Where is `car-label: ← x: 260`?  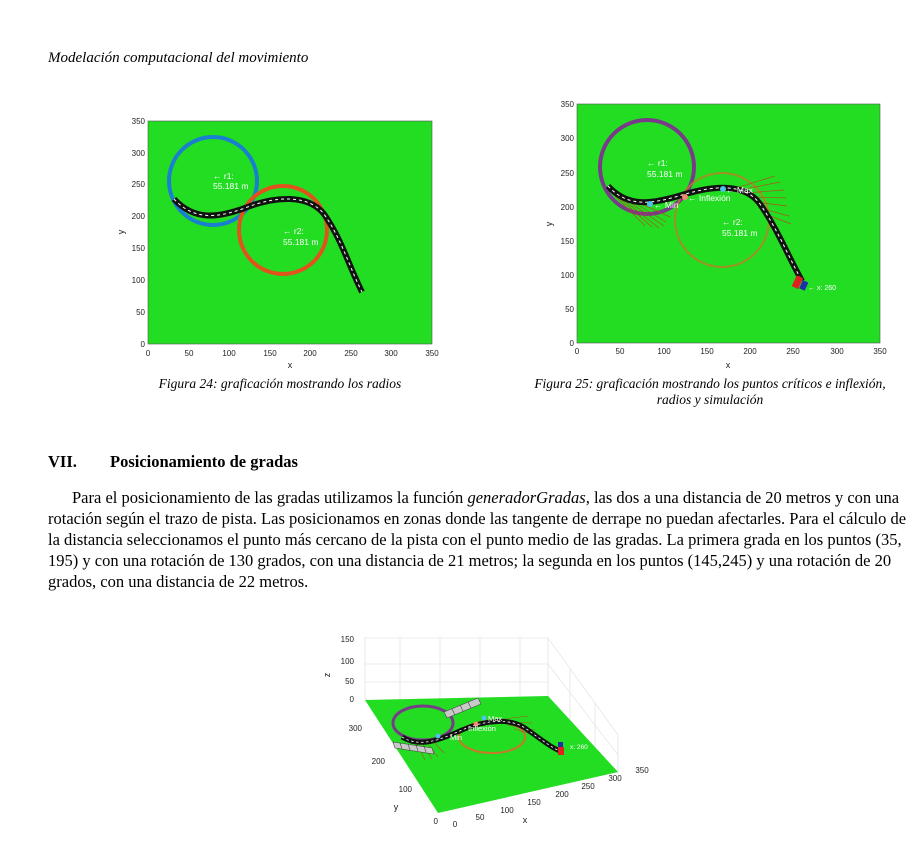 car-label: ← x: 260 is located at coordinates (822, 288).